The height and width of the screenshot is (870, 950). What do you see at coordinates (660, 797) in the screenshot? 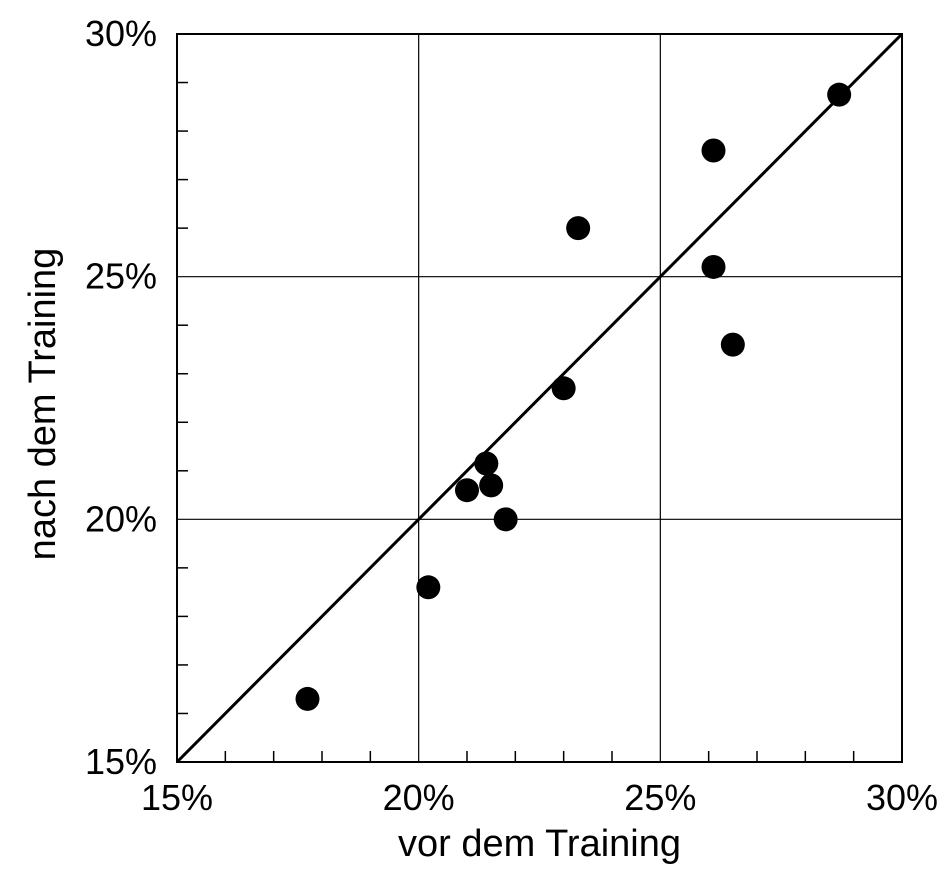
I see `x-tick-label: 25%` at bounding box center [660, 797].